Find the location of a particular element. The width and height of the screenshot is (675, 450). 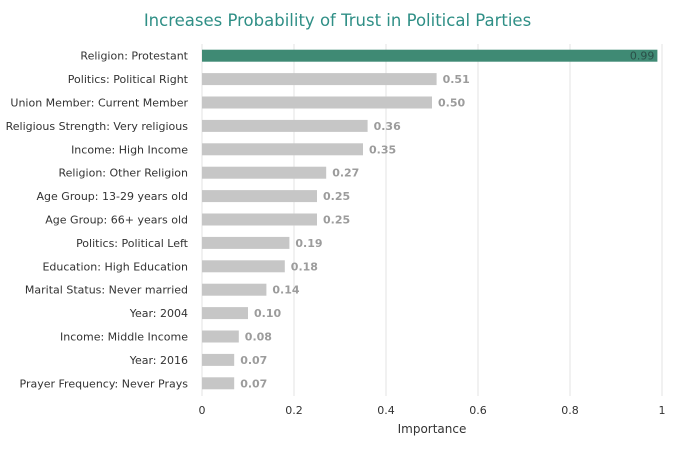

category-label: Religion: Other Religion is located at coordinates (123, 173).